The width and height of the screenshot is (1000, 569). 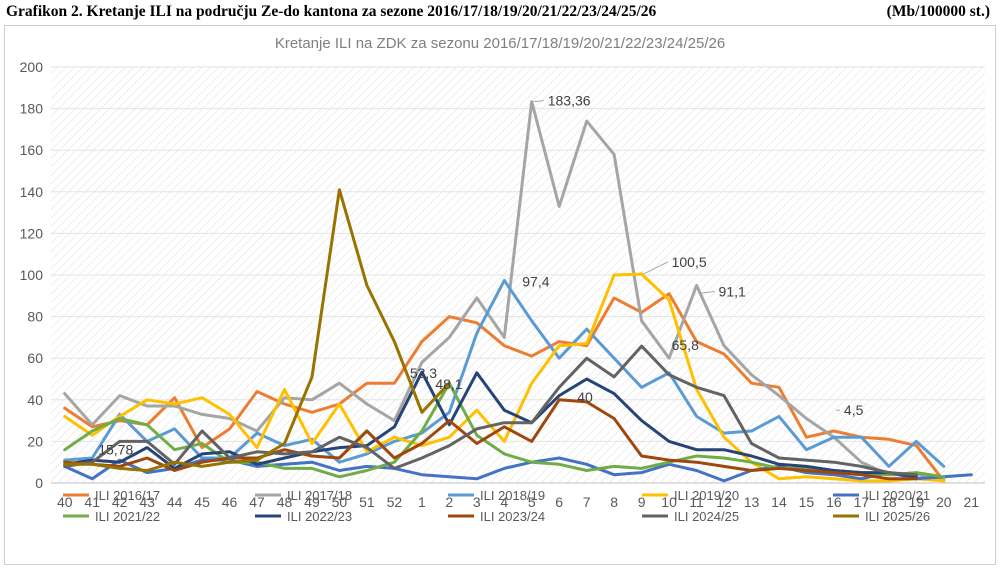 I want to click on x-tick-label: 43, so click(x=147, y=502).